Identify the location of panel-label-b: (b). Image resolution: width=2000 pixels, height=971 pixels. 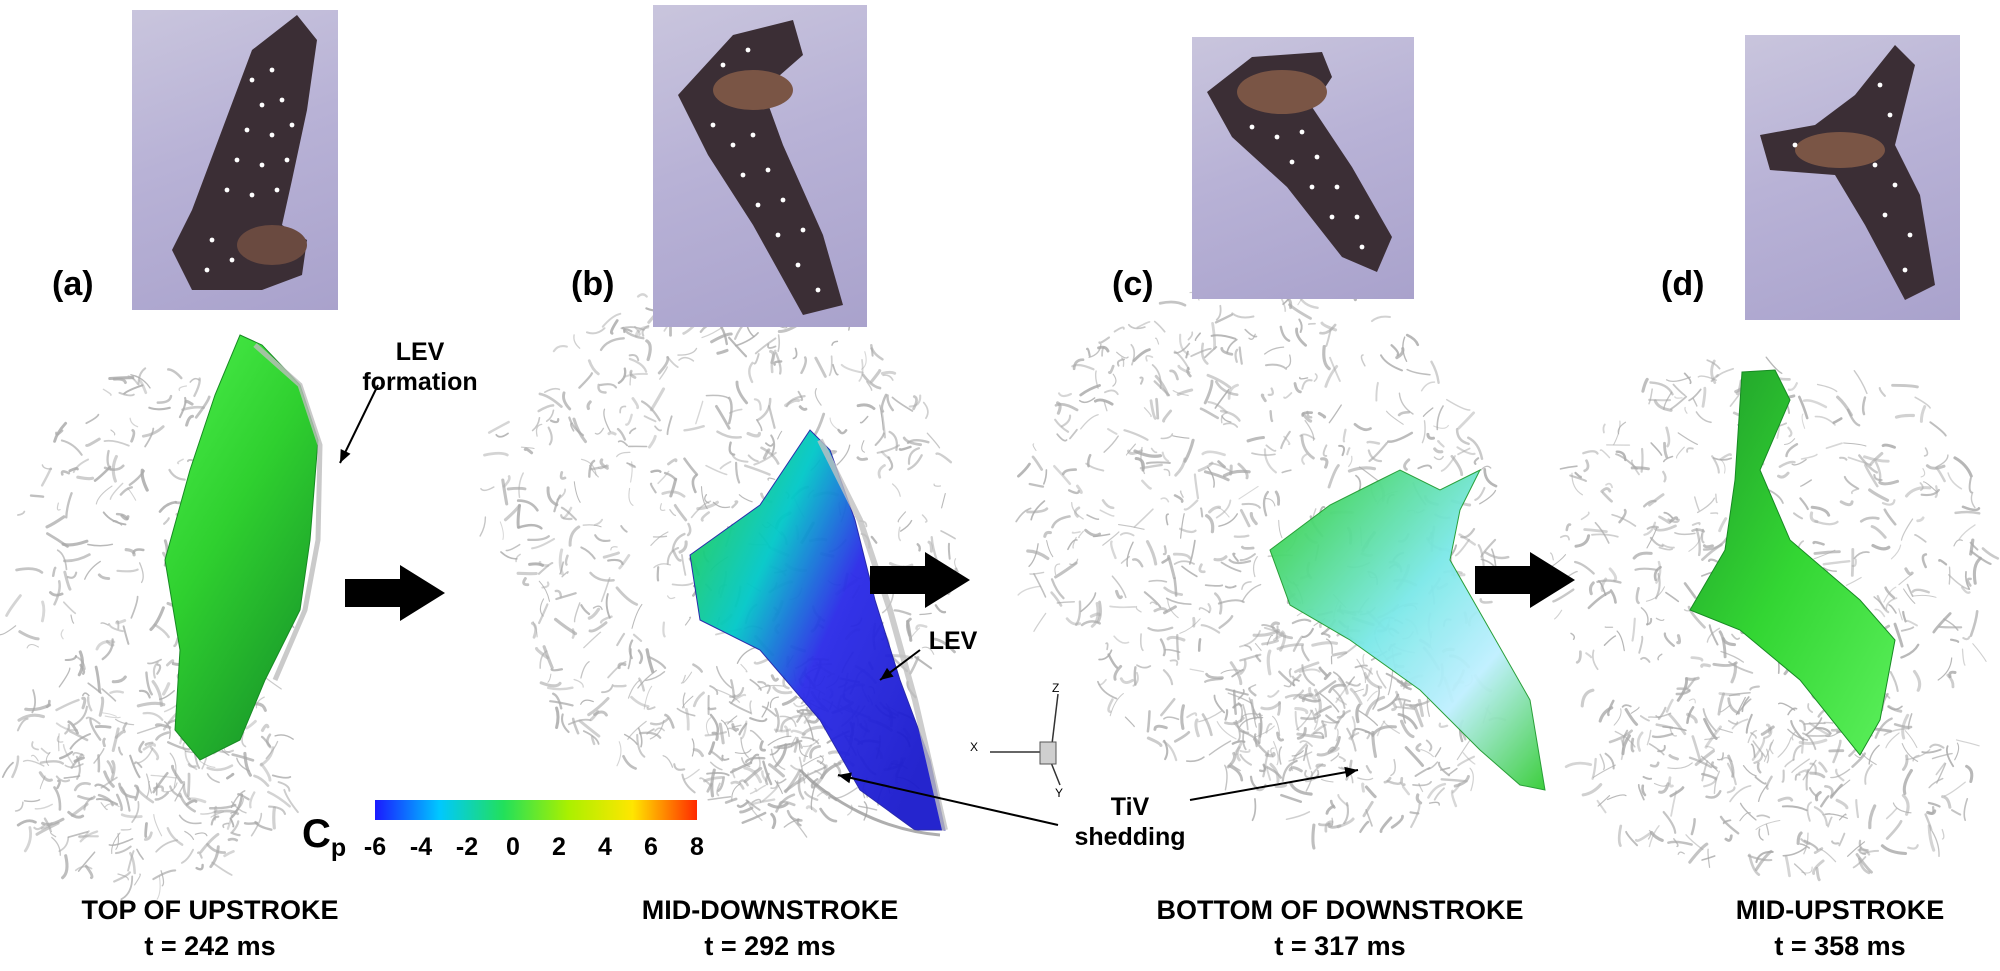
(593, 284).